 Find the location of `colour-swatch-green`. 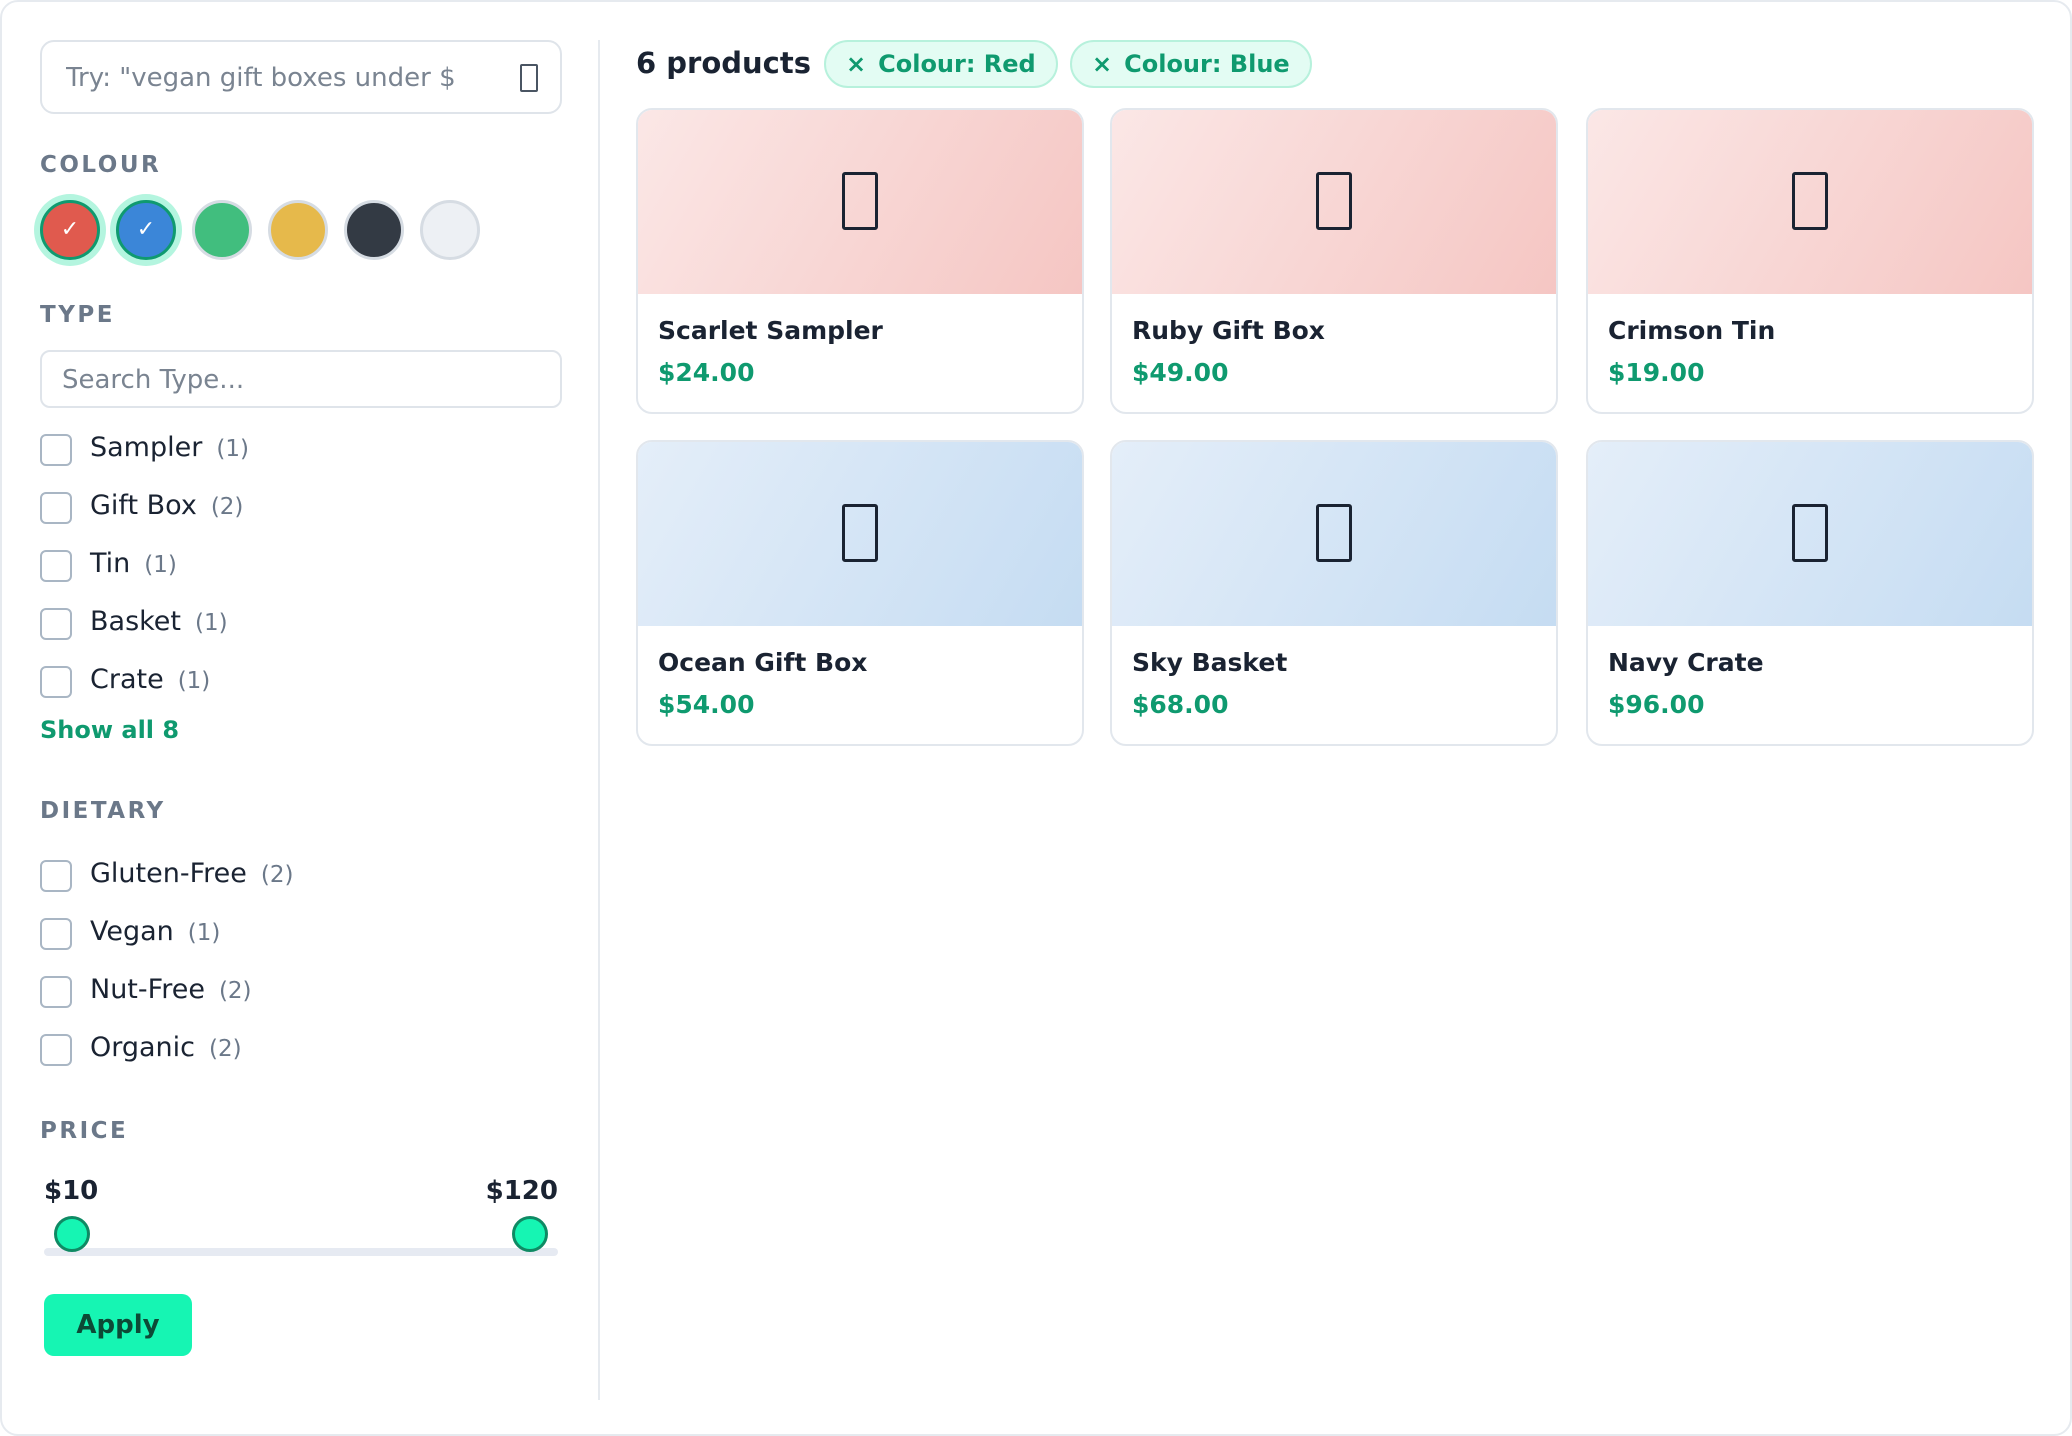

colour-swatch-green is located at coordinates (222, 230).